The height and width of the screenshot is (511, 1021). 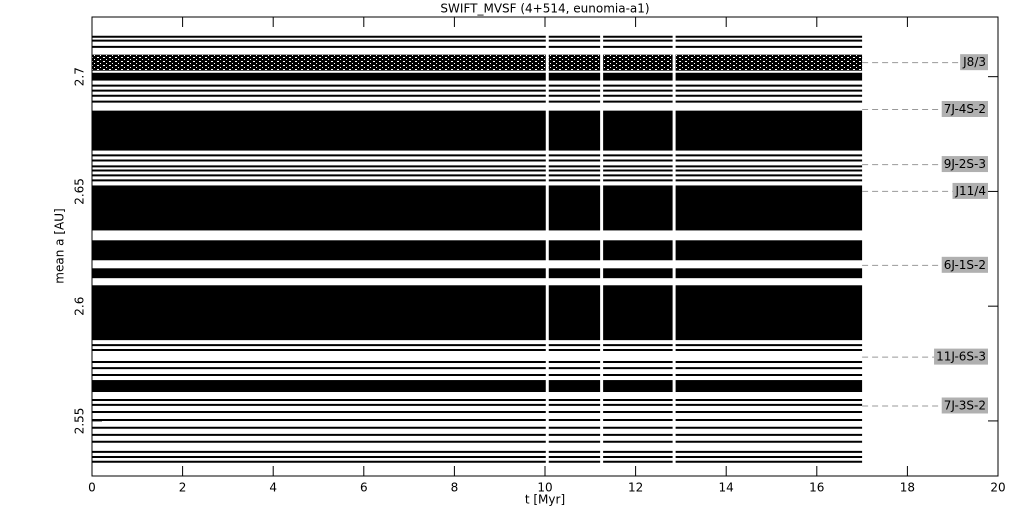 What do you see at coordinates (455, 488) in the screenshot?
I see `x-tick-label: 8` at bounding box center [455, 488].